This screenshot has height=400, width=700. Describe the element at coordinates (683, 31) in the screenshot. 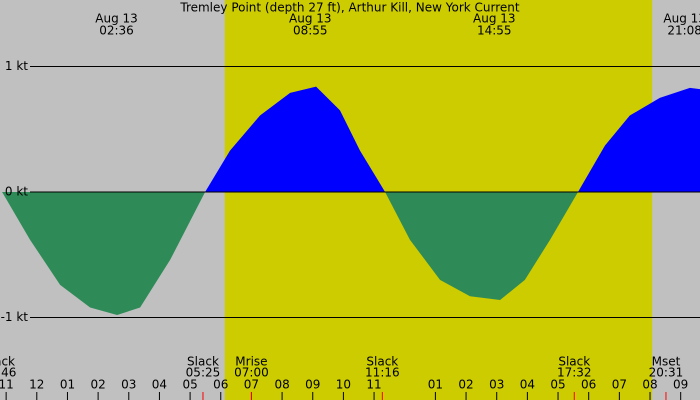

I see `max-time: 21:08` at that location.